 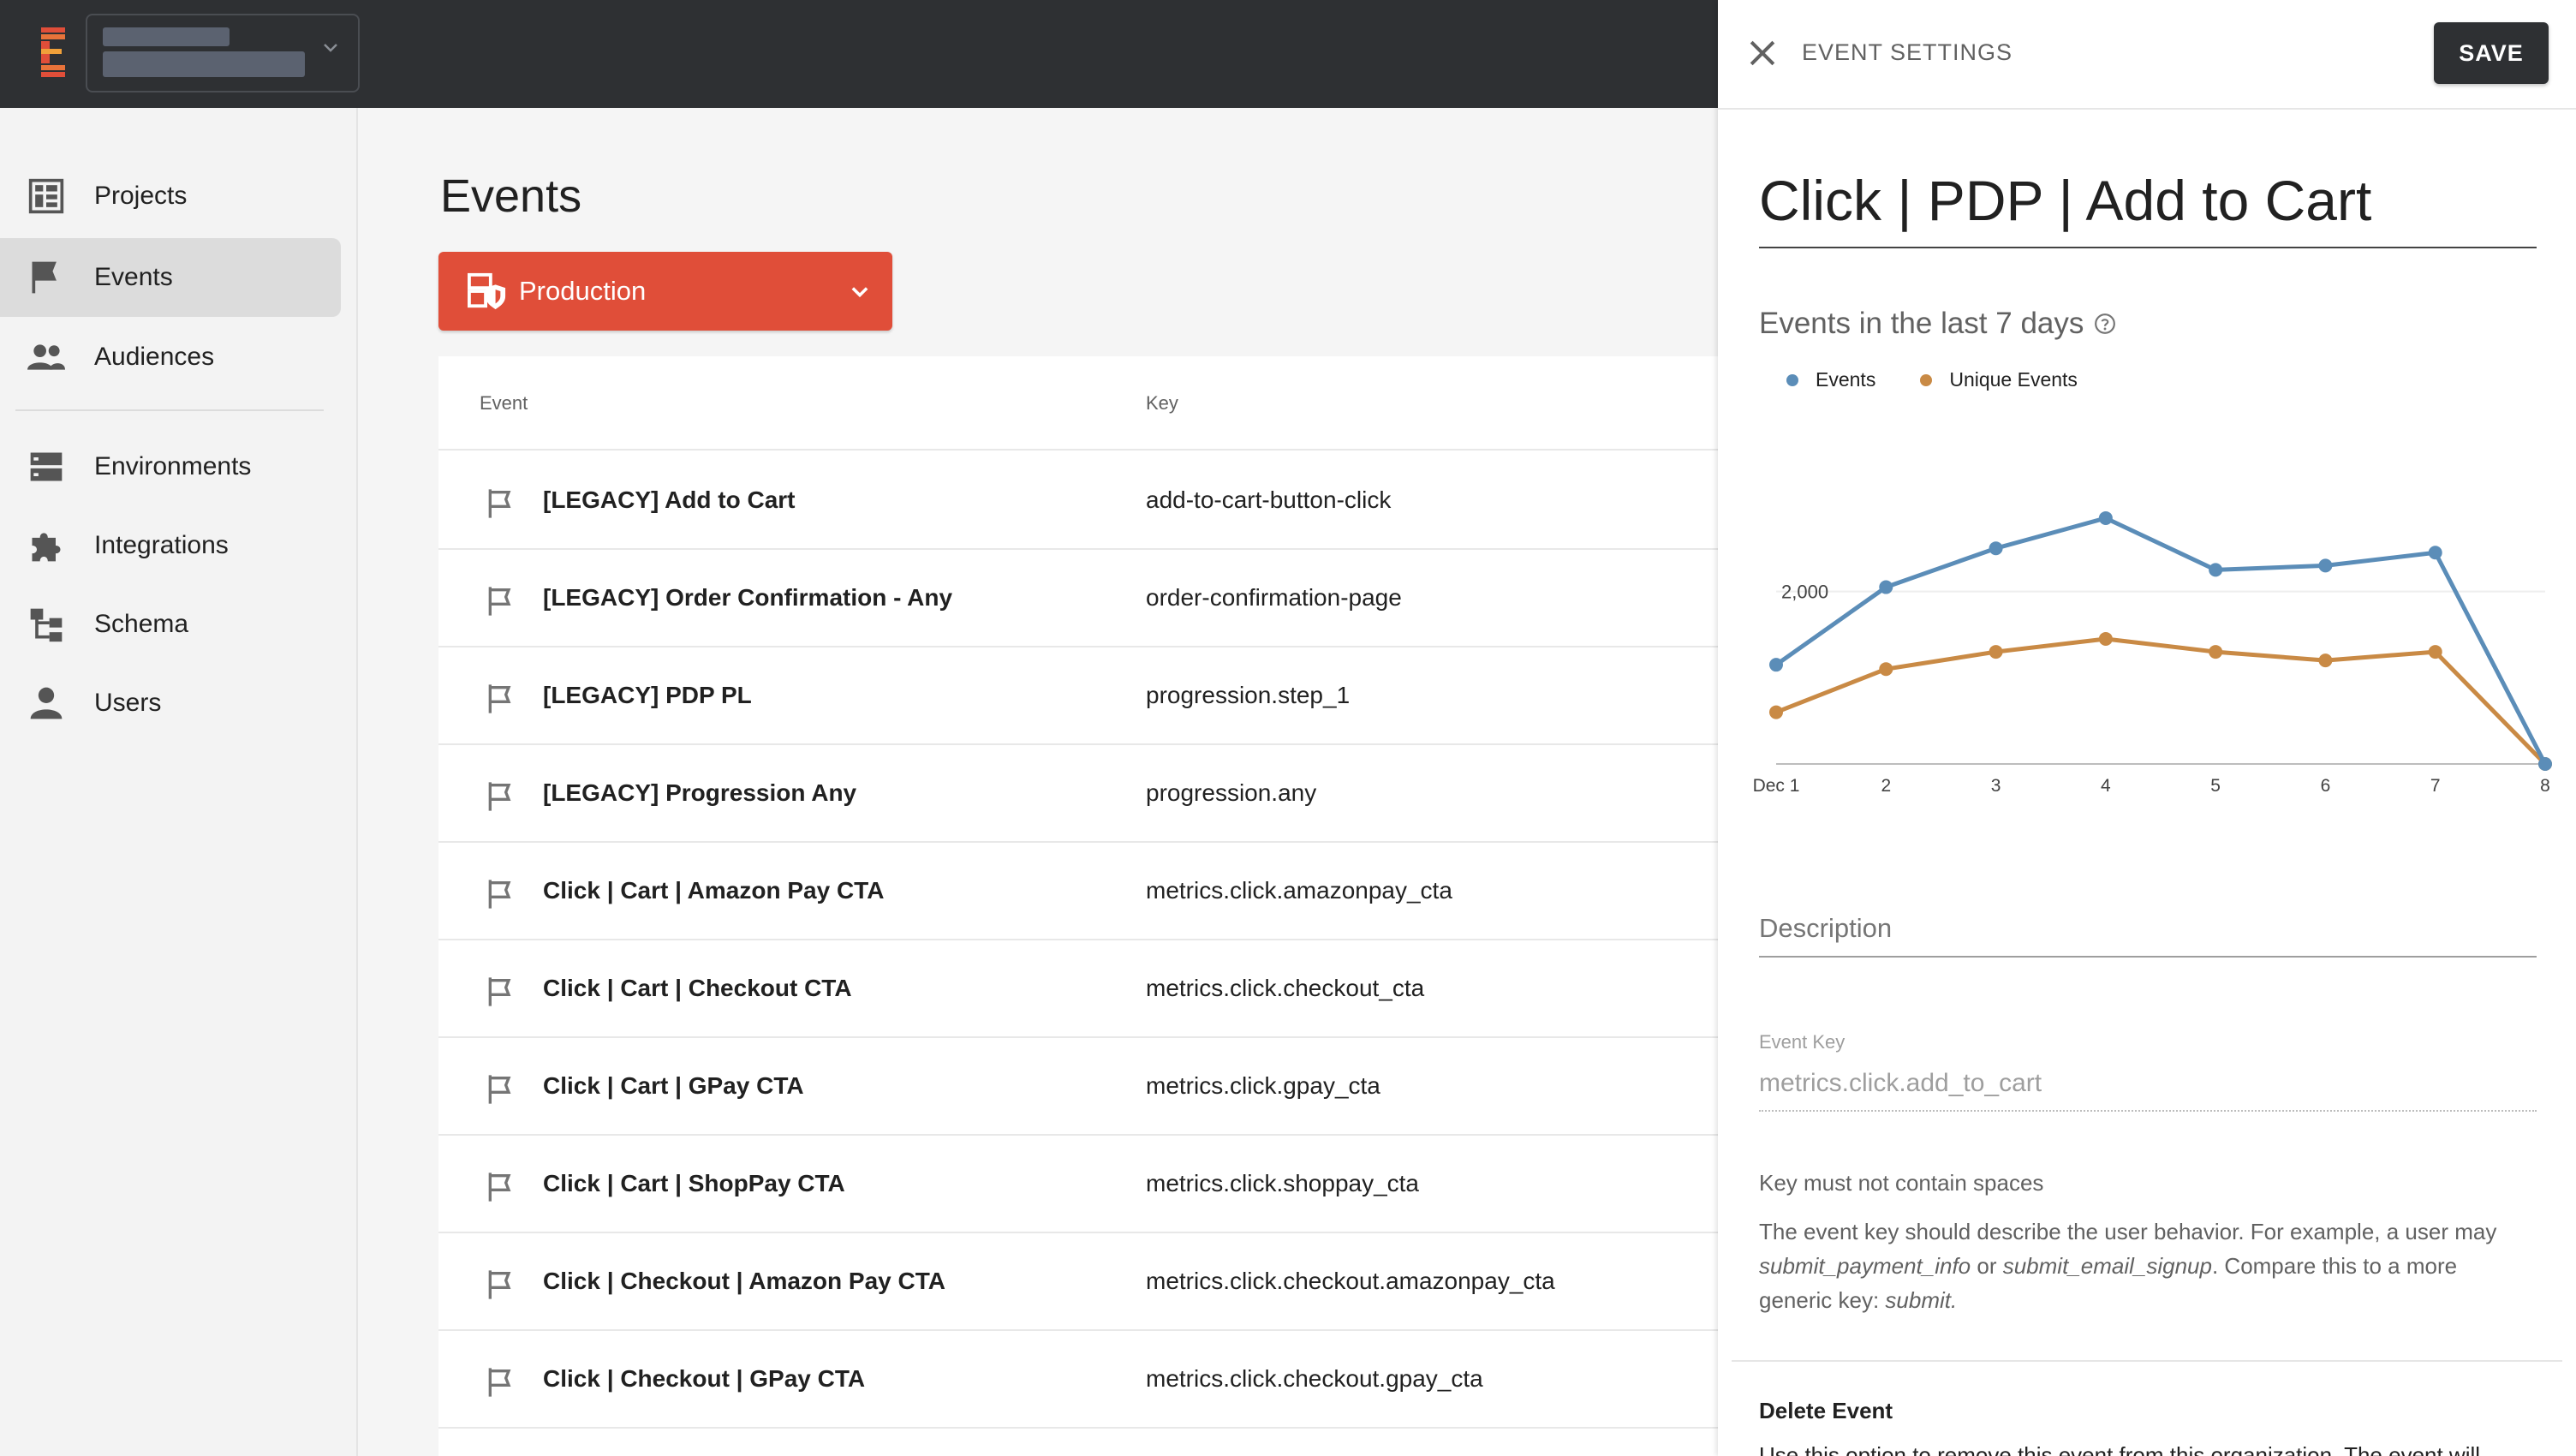 What do you see at coordinates (1274, 597) in the screenshot?
I see `event-key-cell: order-confirmation-page` at bounding box center [1274, 597].